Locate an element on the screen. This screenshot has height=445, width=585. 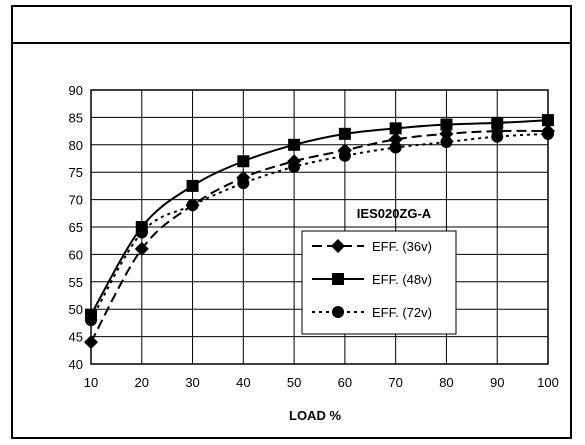
x-tick-labels: 10 20 30 40 50 60 70 80 90 100 is located at coordinates (321, 382).